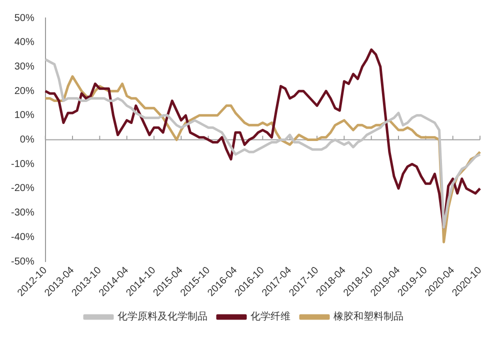 This screenshot has width=500, height=340. What do you see at coordinates (27, 140) in the screenshot?
I see `y-tick-label: 0%` at bounding box center [27, 140].